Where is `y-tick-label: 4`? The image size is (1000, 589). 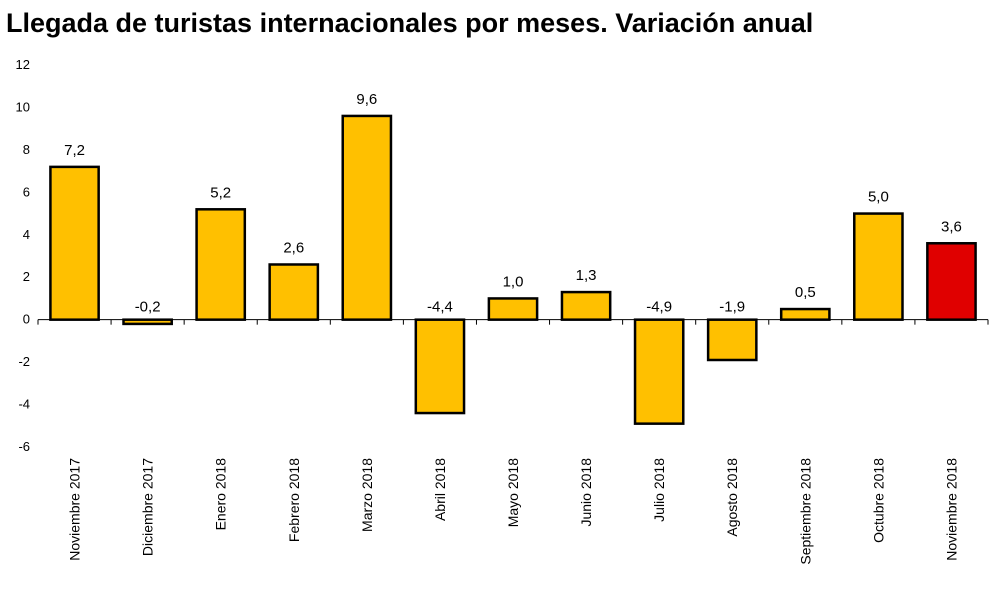
y-tick-label: 4 is located at coordinates (26, 234).